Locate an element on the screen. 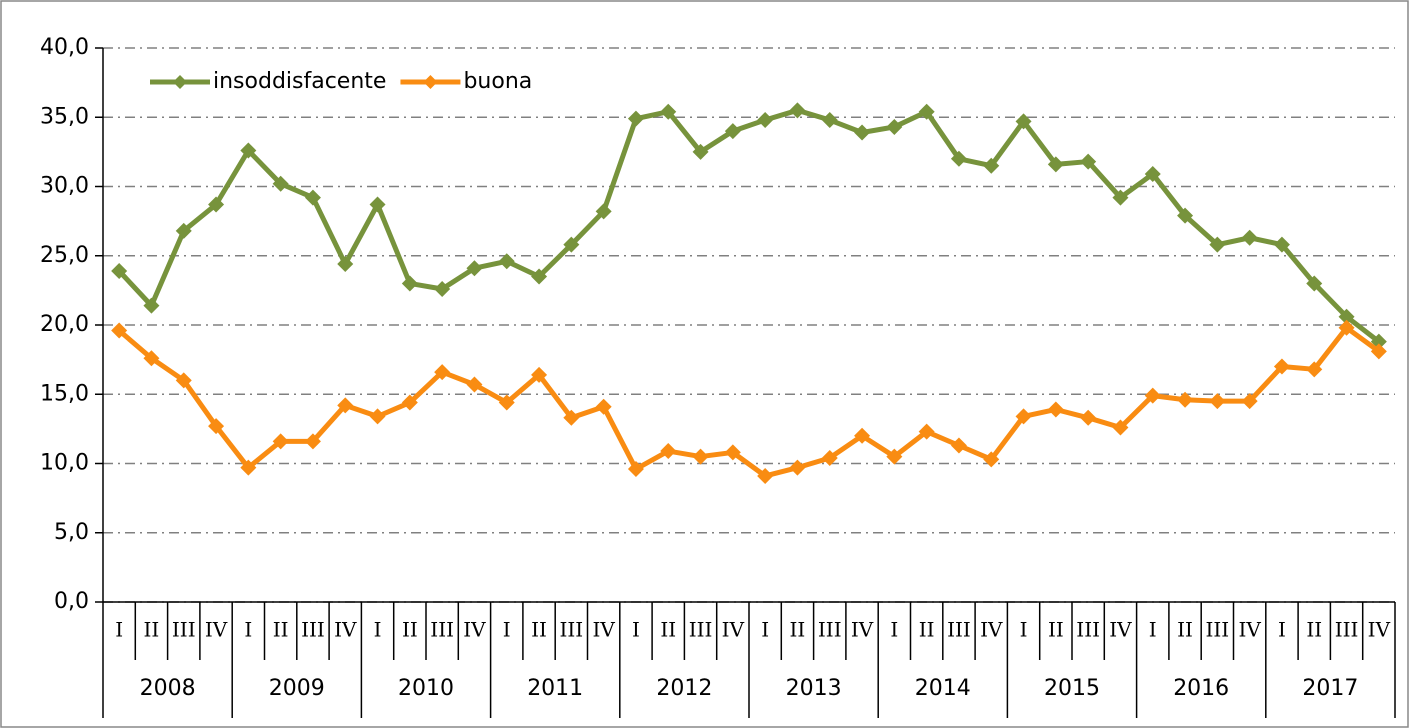  legend-label: buona is located at coordinates (497, 81).